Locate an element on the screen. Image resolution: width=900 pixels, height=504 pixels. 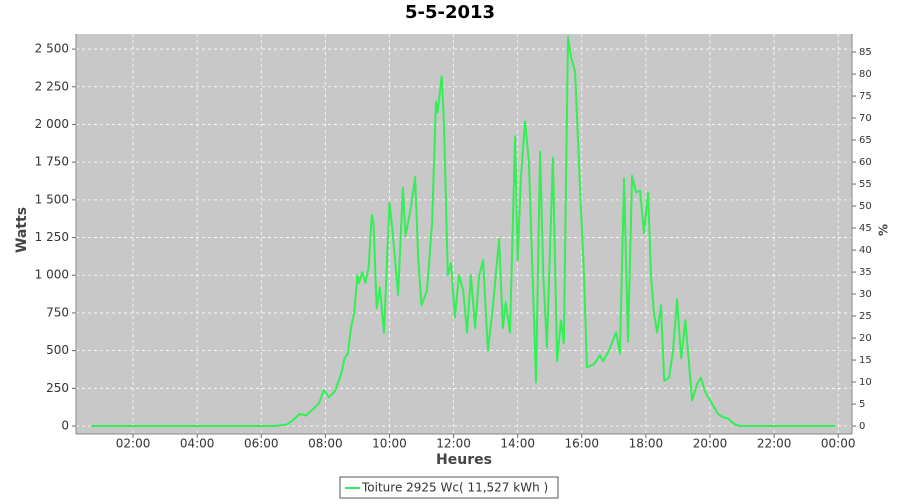
y2-tick-label: 80 is located at coordinates (865, 74).